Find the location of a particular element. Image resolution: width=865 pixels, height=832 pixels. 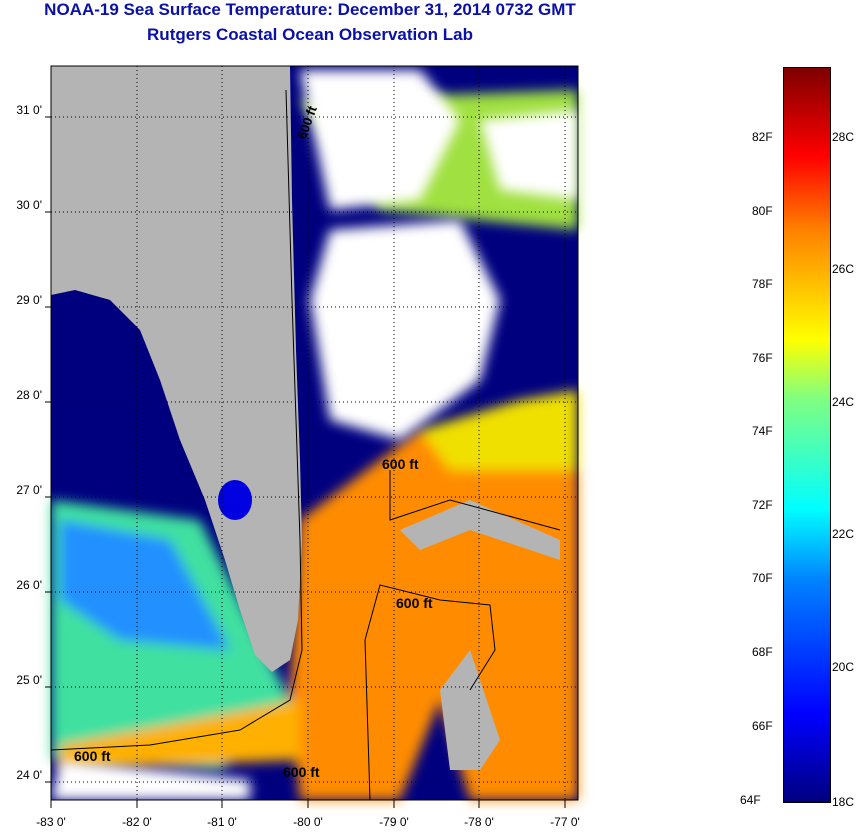

lat-label: 30 0' is located at coordinates (29, 205).